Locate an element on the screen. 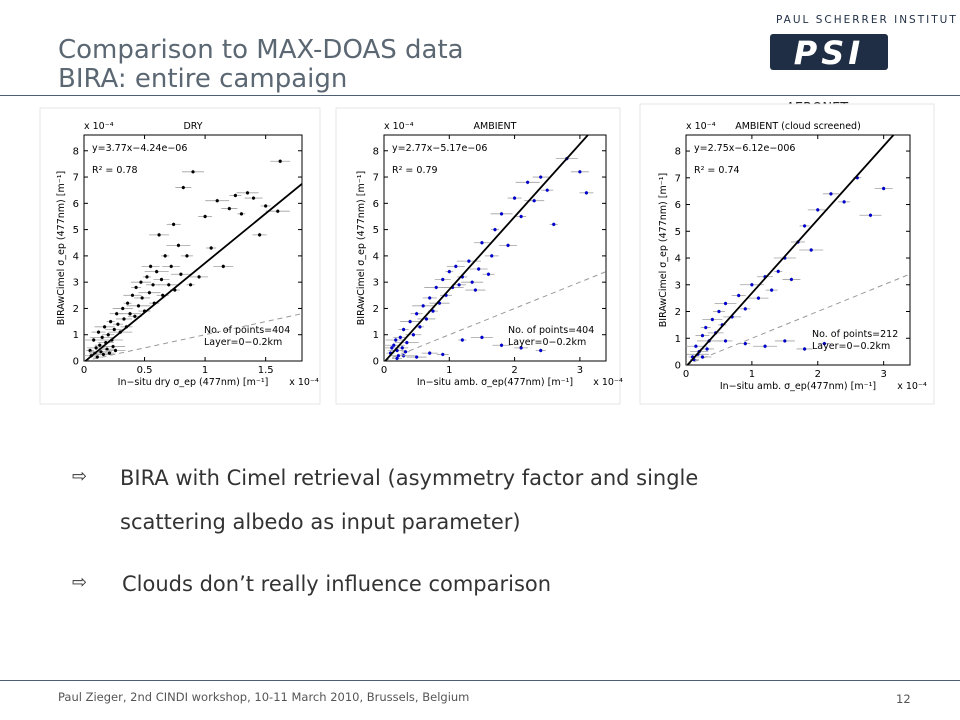 The width and height of the screenshot is (960, 720). x-tick-label: 3 is located at coordinates (883, 374).